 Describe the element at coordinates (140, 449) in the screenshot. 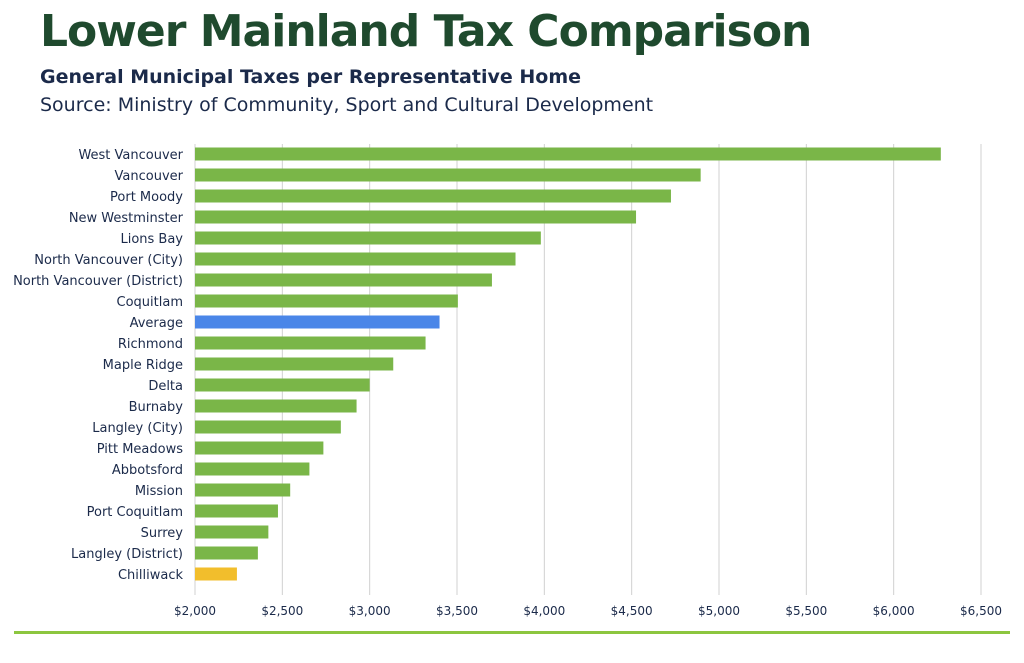

I see `category-label: Pitt Meadows` at that location.